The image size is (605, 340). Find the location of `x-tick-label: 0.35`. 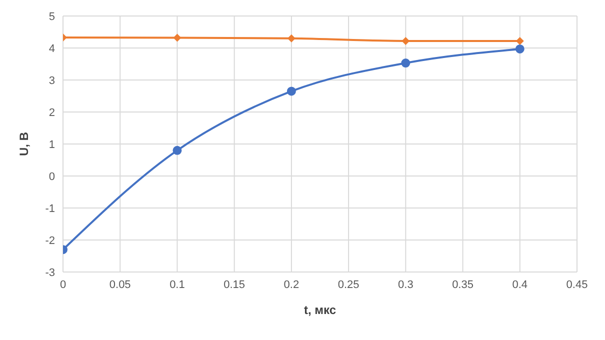

x-tick-label: 0.35 is located at coordinates (463, 284).